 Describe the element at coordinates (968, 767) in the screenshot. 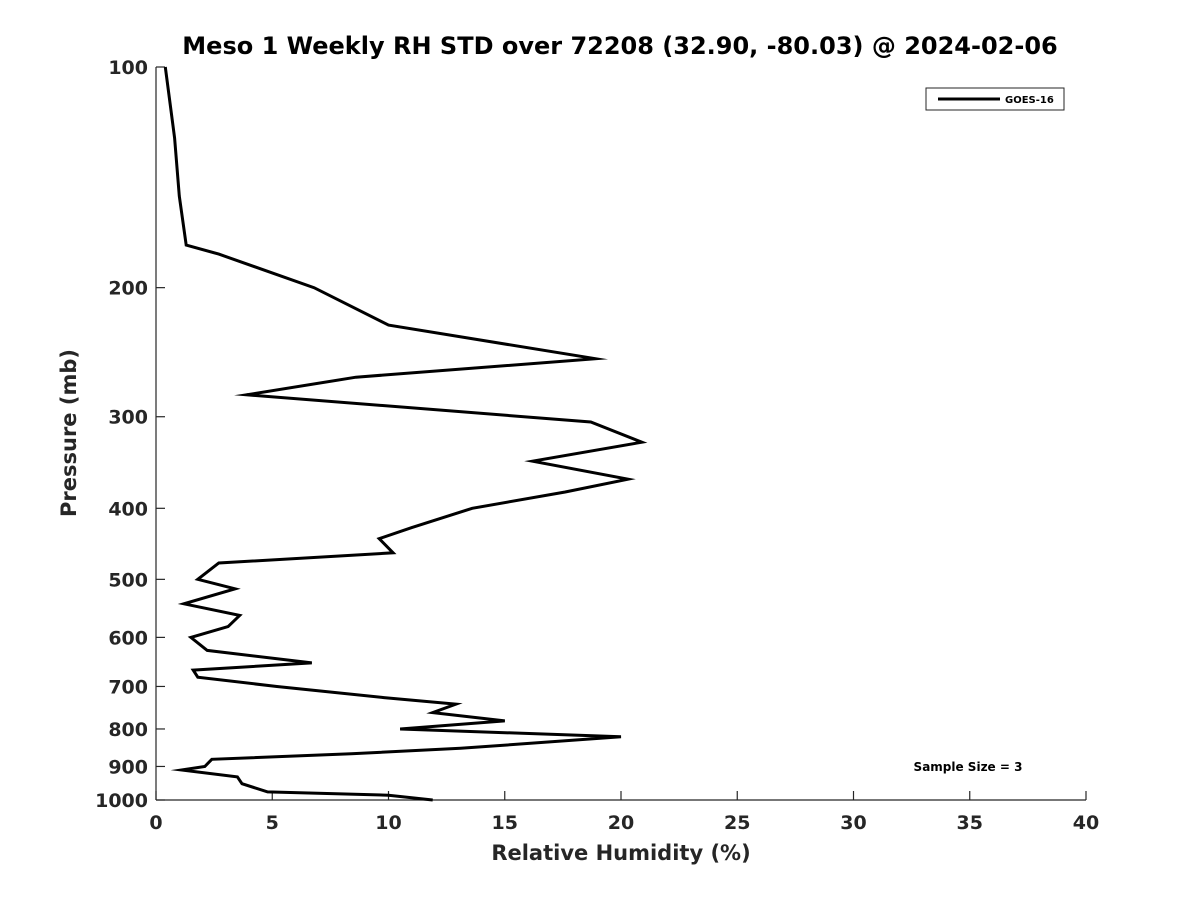

I see `sample-size-annotation: Sample Size = 3` at that location.